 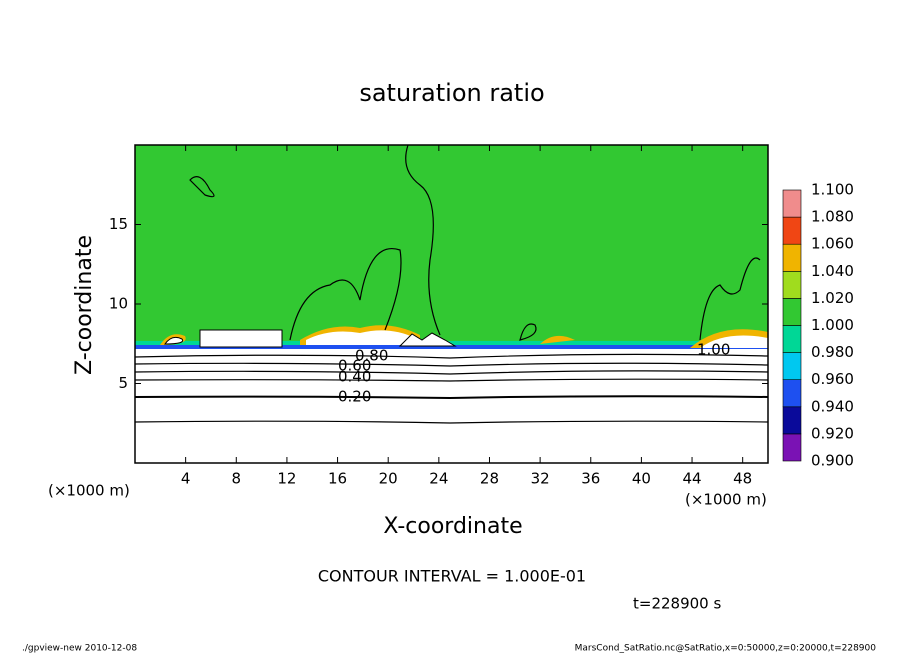 What do you see at coordinates (186, 479) in the screenshot?
I see `x-tick-label: 4` at bounding box center [186, 479].